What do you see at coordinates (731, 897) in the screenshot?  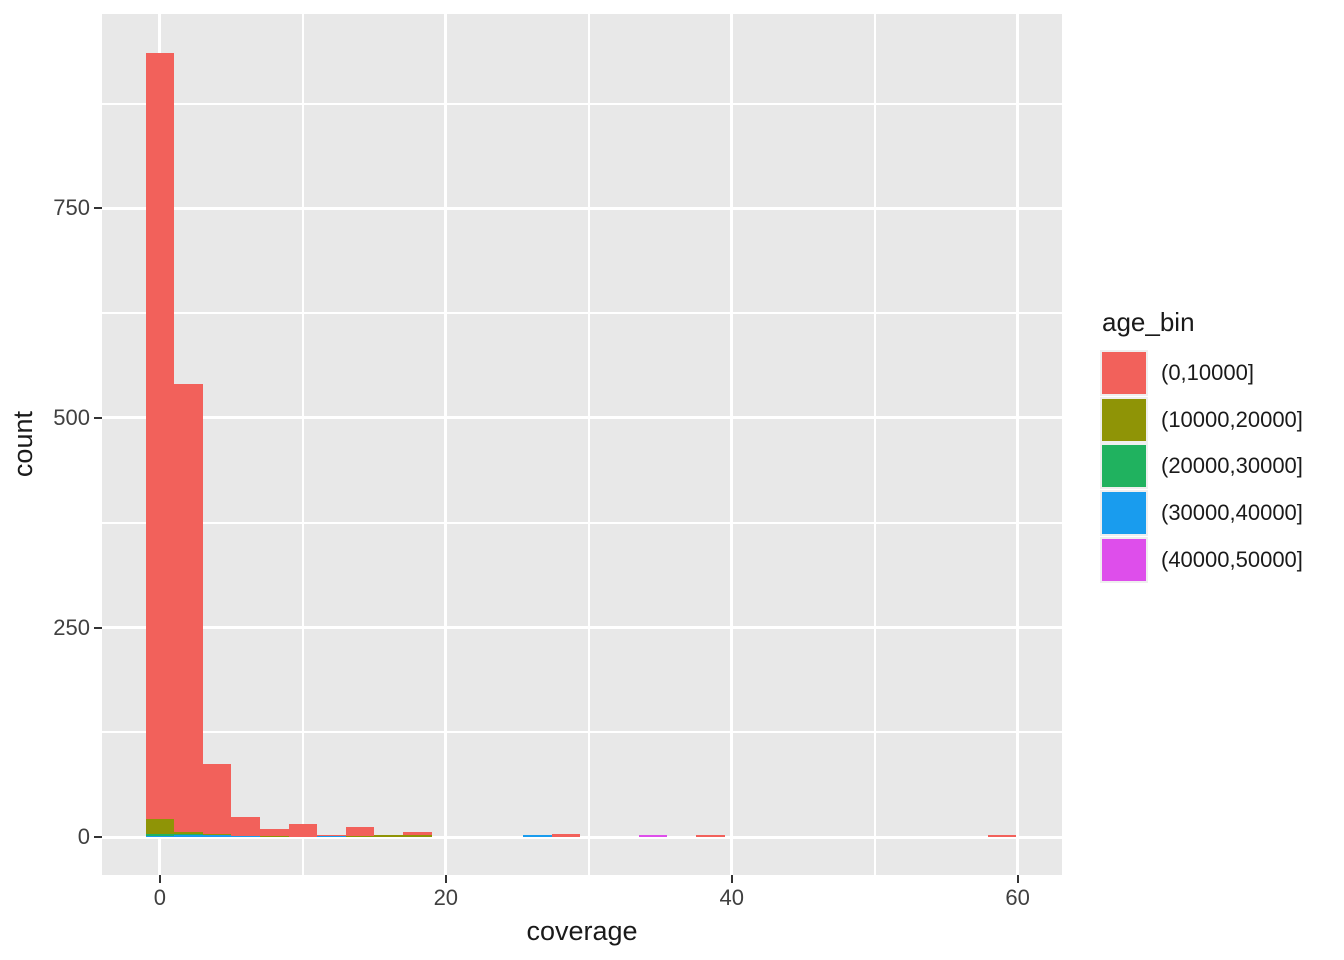 I see `x-tick-label: 40` at bounding box center [731, 897].